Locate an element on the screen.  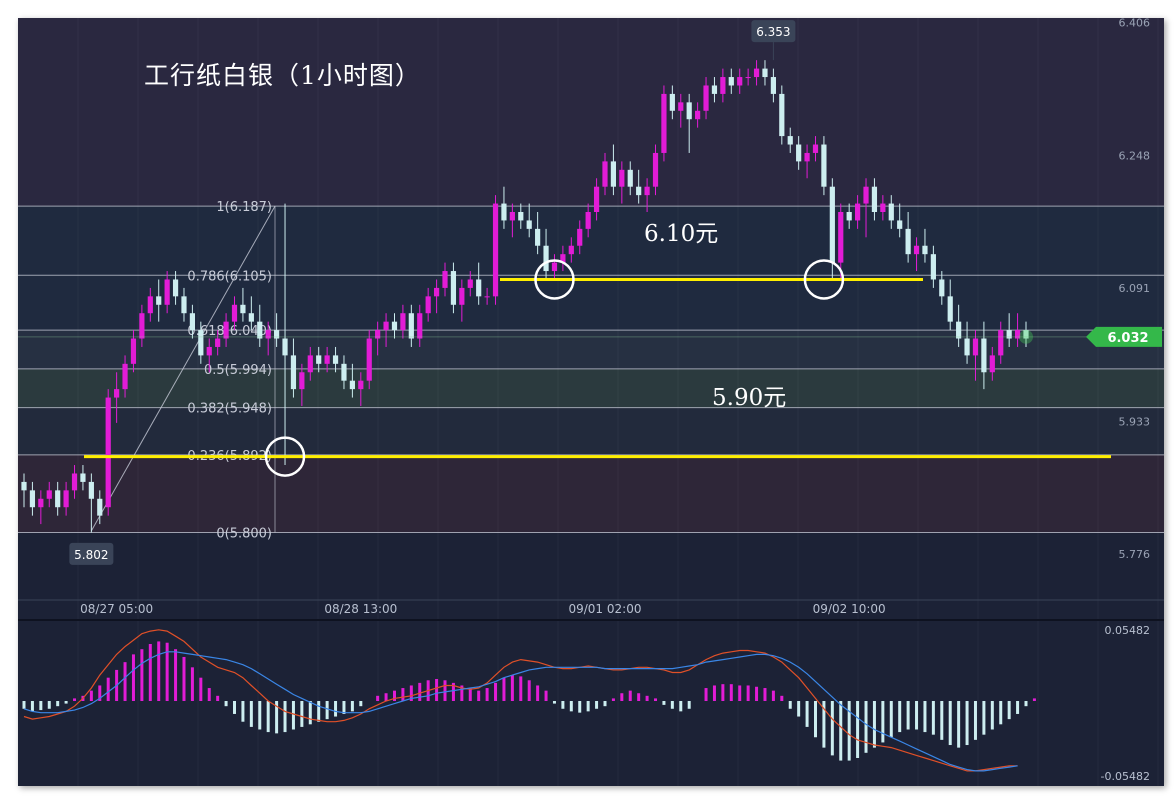
low-marker-box is located at coordinates (91, 553).